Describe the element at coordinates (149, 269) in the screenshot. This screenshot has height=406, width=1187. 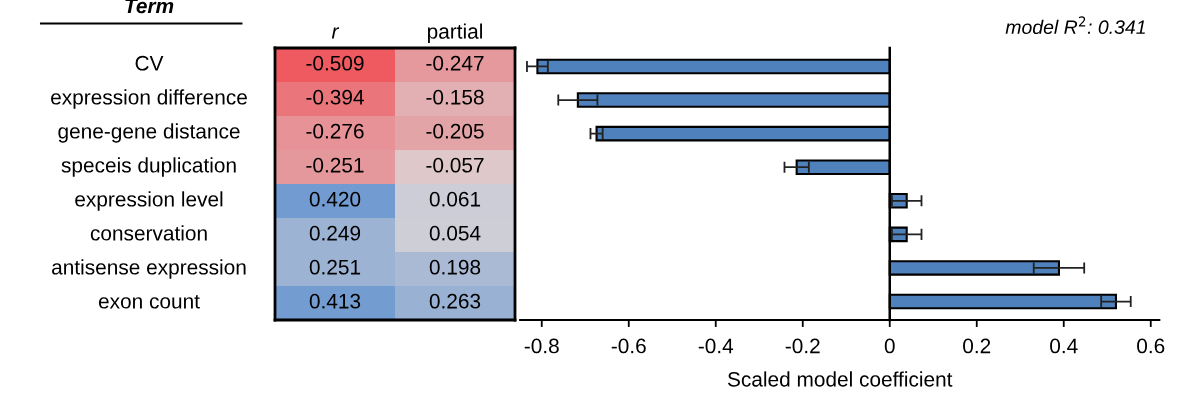
I see `y-tick-label: antisense expression` at that location.